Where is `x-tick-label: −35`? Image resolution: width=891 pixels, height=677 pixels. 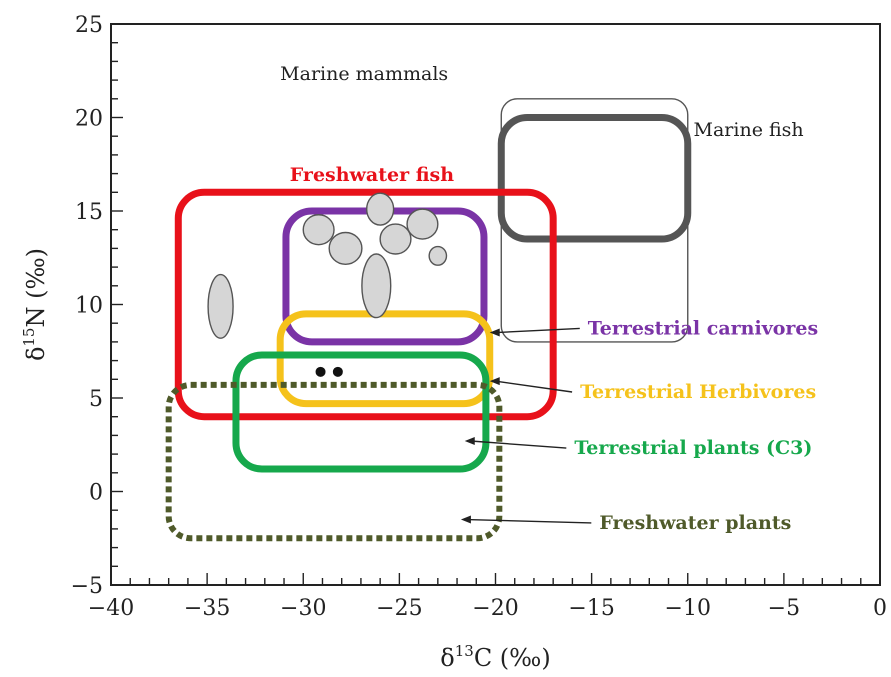 x-tick-label: −35 is located at coordinates (207, 608).